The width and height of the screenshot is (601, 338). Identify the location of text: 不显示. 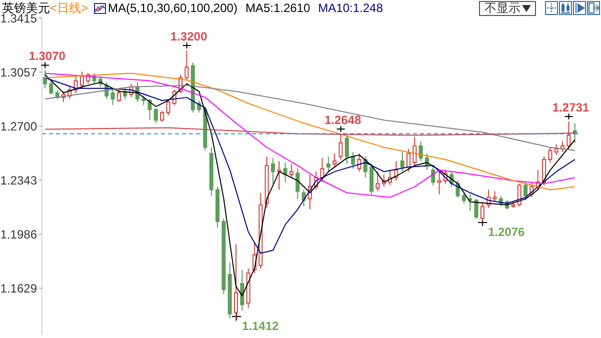
(502, 8).